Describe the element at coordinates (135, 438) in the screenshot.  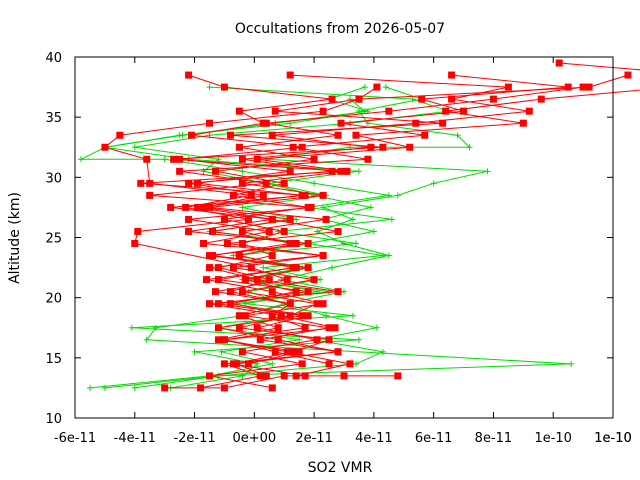
I see `x-tick-label: -4e-11` at that location.